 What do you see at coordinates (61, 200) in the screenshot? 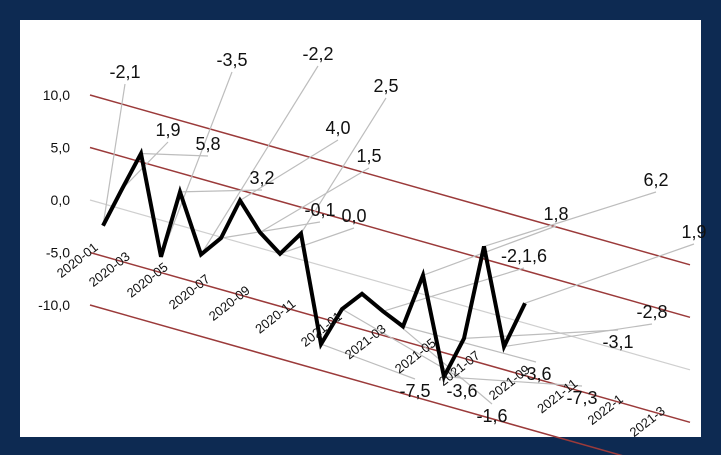
I see `y-tick-label: 0,0` at bounding box center [61, 200].